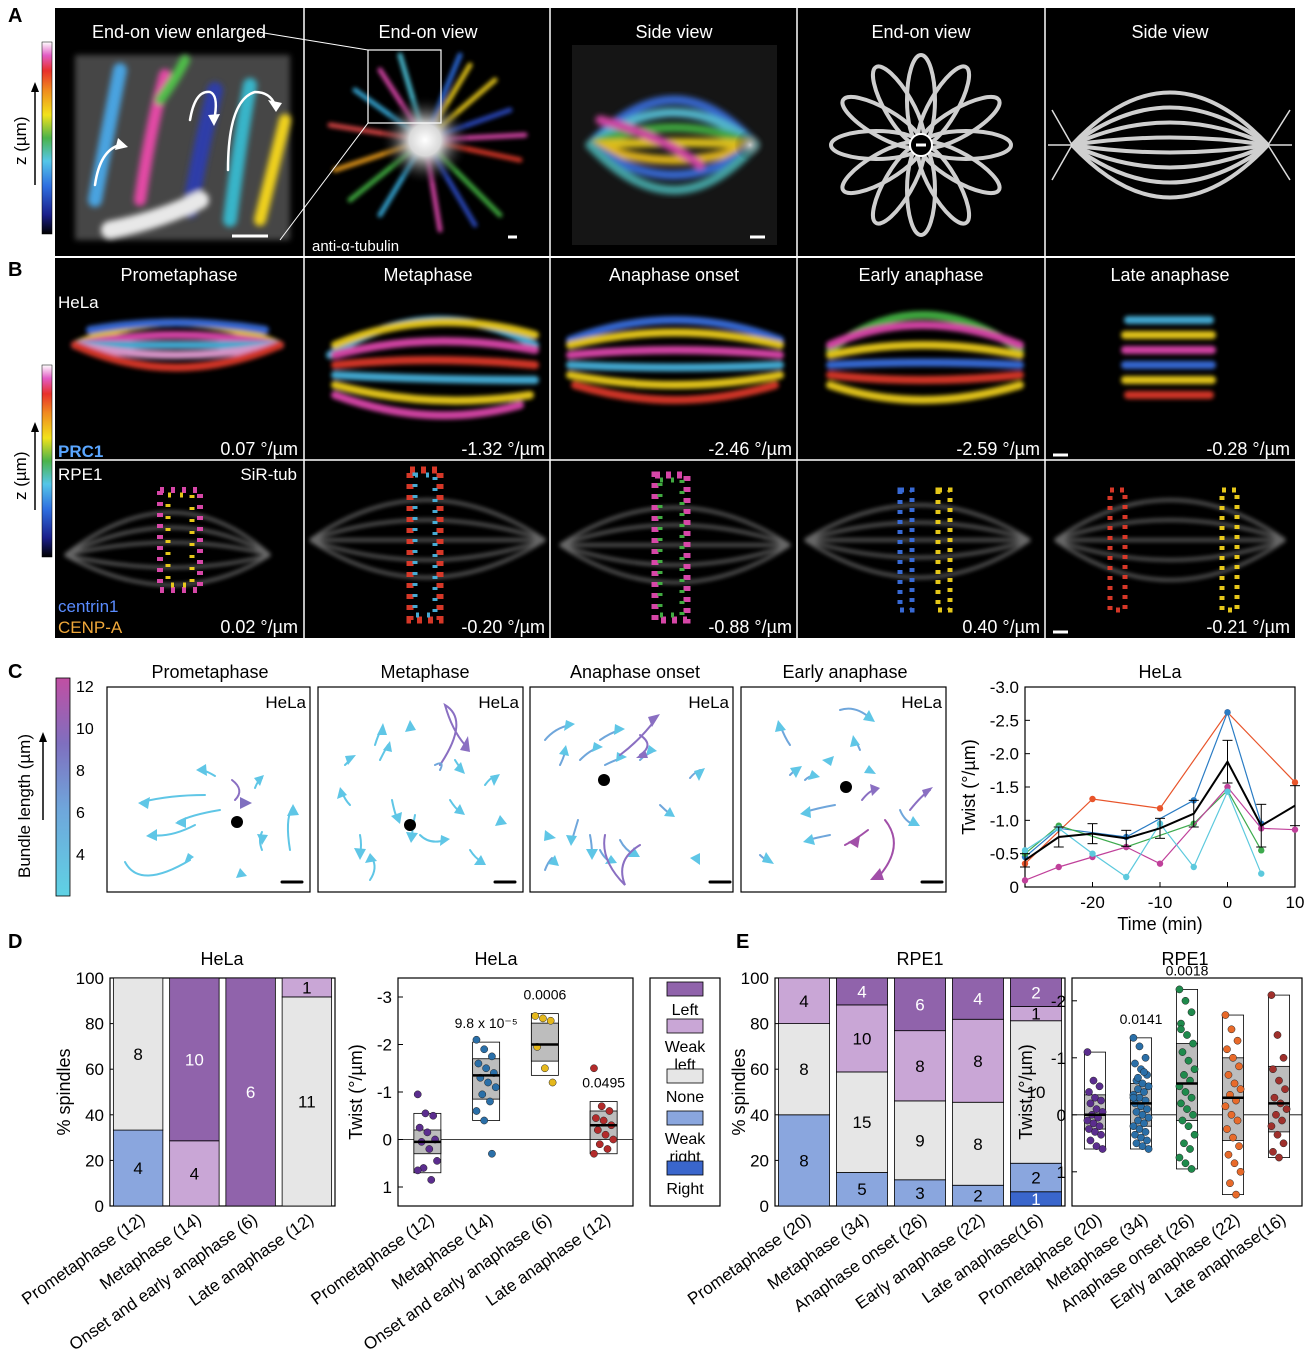 Image resolution: width=1311 pixels, height=1352 pixels. What do you see at coordinates (750, 627) in the screenshot?
I see `rpe-twist-3: -0.88 °/µm` at bounding box center [750, 627].